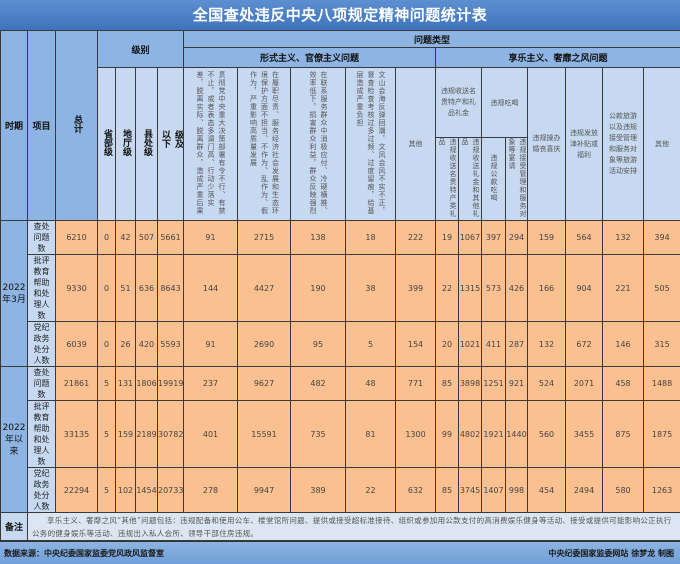 Image resolution: width=680 pixels, height=564 pixels. What do you see at coordinates (662, 384) in the screenshot?
I see `value-cell: 1488` at bounding box center [662, 384].